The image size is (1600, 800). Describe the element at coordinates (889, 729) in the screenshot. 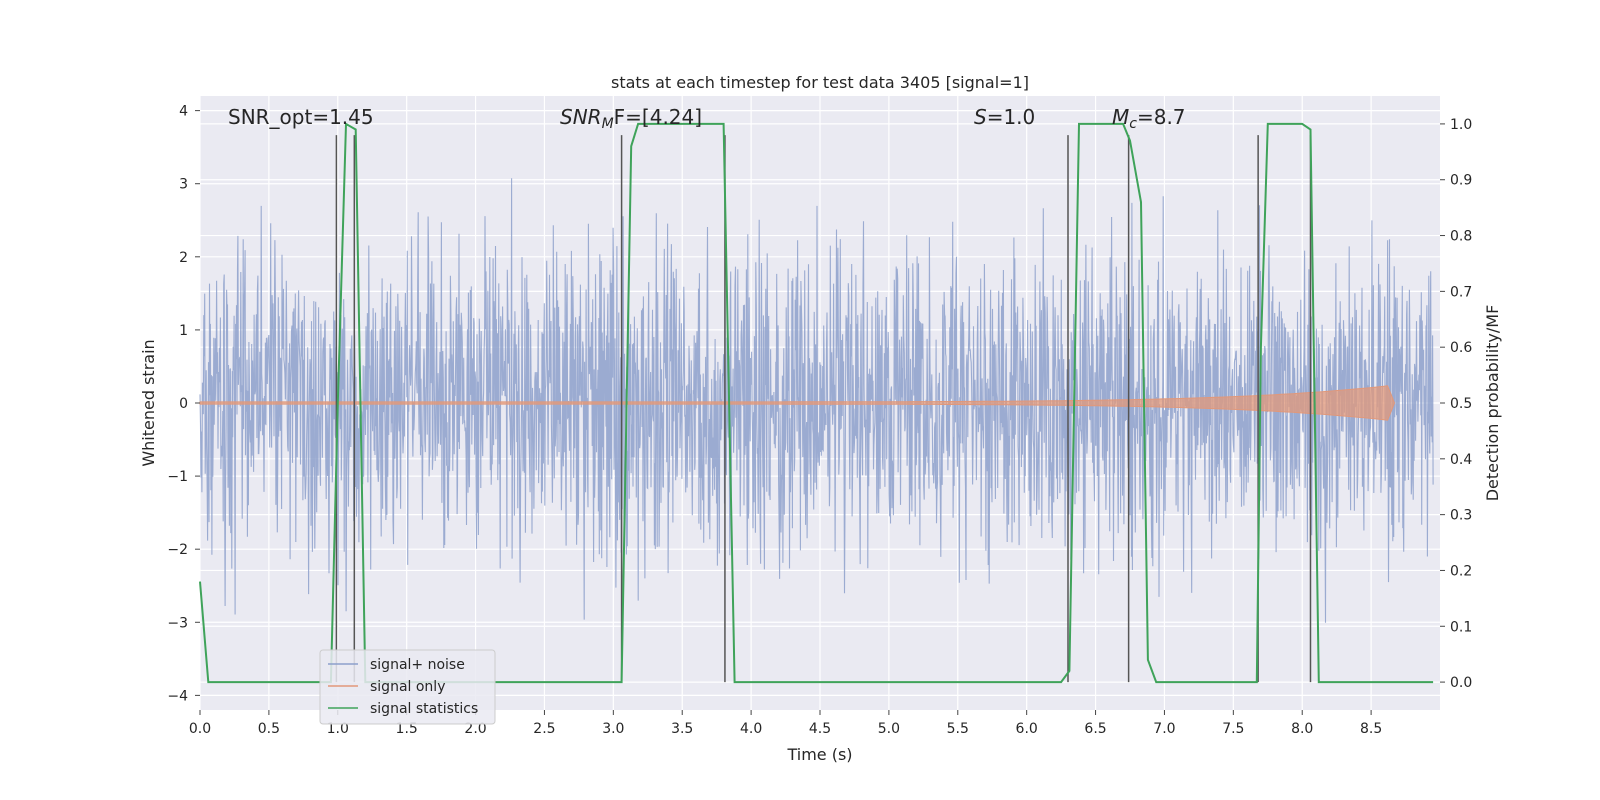

I see `x-tick-label: 5.0` at that location.